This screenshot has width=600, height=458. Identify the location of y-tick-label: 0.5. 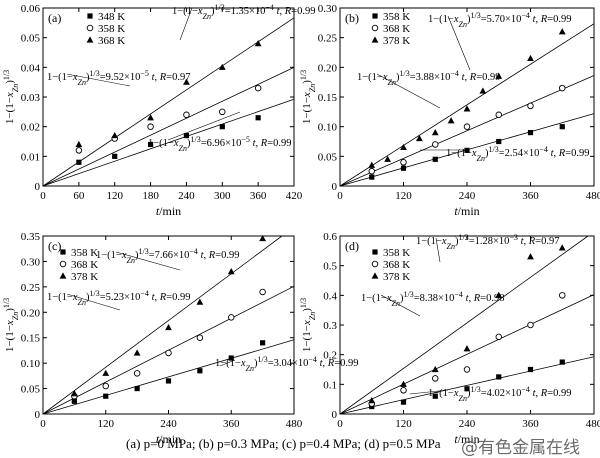
(330, 267).